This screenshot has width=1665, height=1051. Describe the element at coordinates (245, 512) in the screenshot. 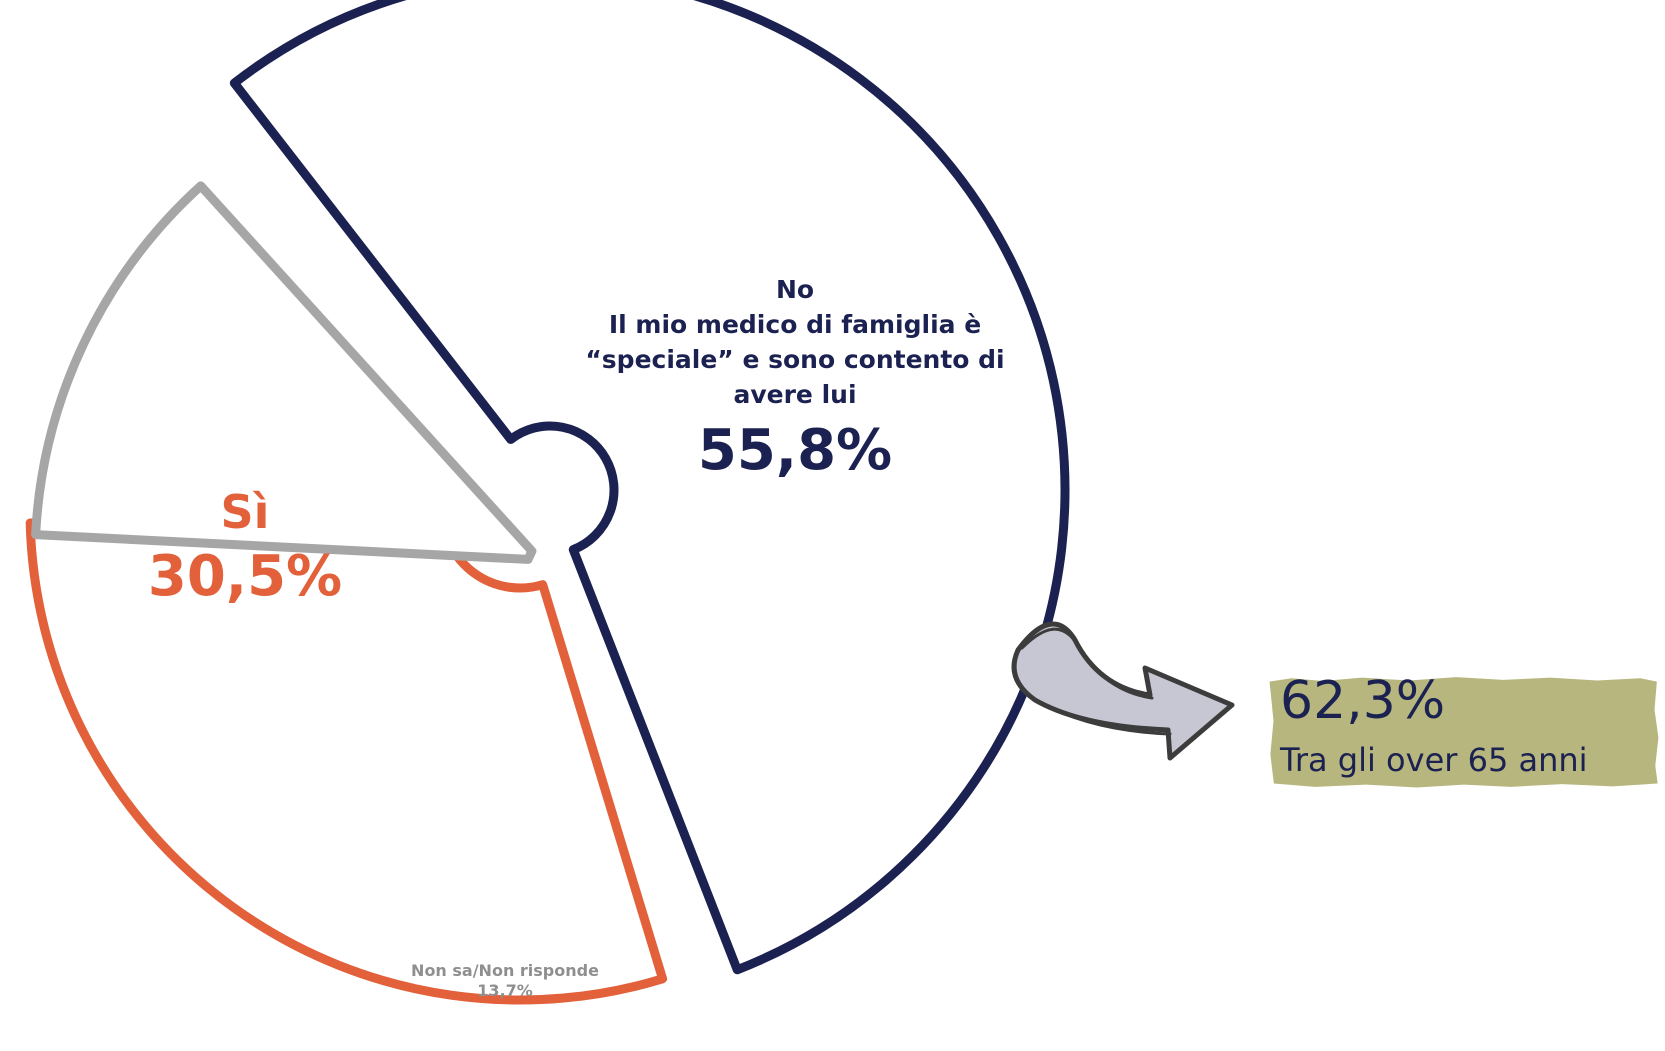

I see `slice-category-si: Sì` at that location.